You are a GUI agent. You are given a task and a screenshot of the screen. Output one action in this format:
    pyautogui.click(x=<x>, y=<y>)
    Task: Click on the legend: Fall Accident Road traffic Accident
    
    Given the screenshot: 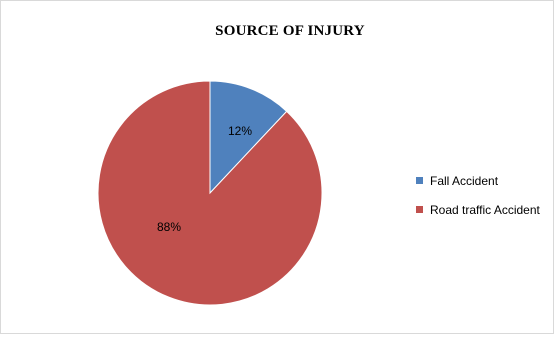 What is the action you would take?
    pyautogui.click(x=478, y=202)
    